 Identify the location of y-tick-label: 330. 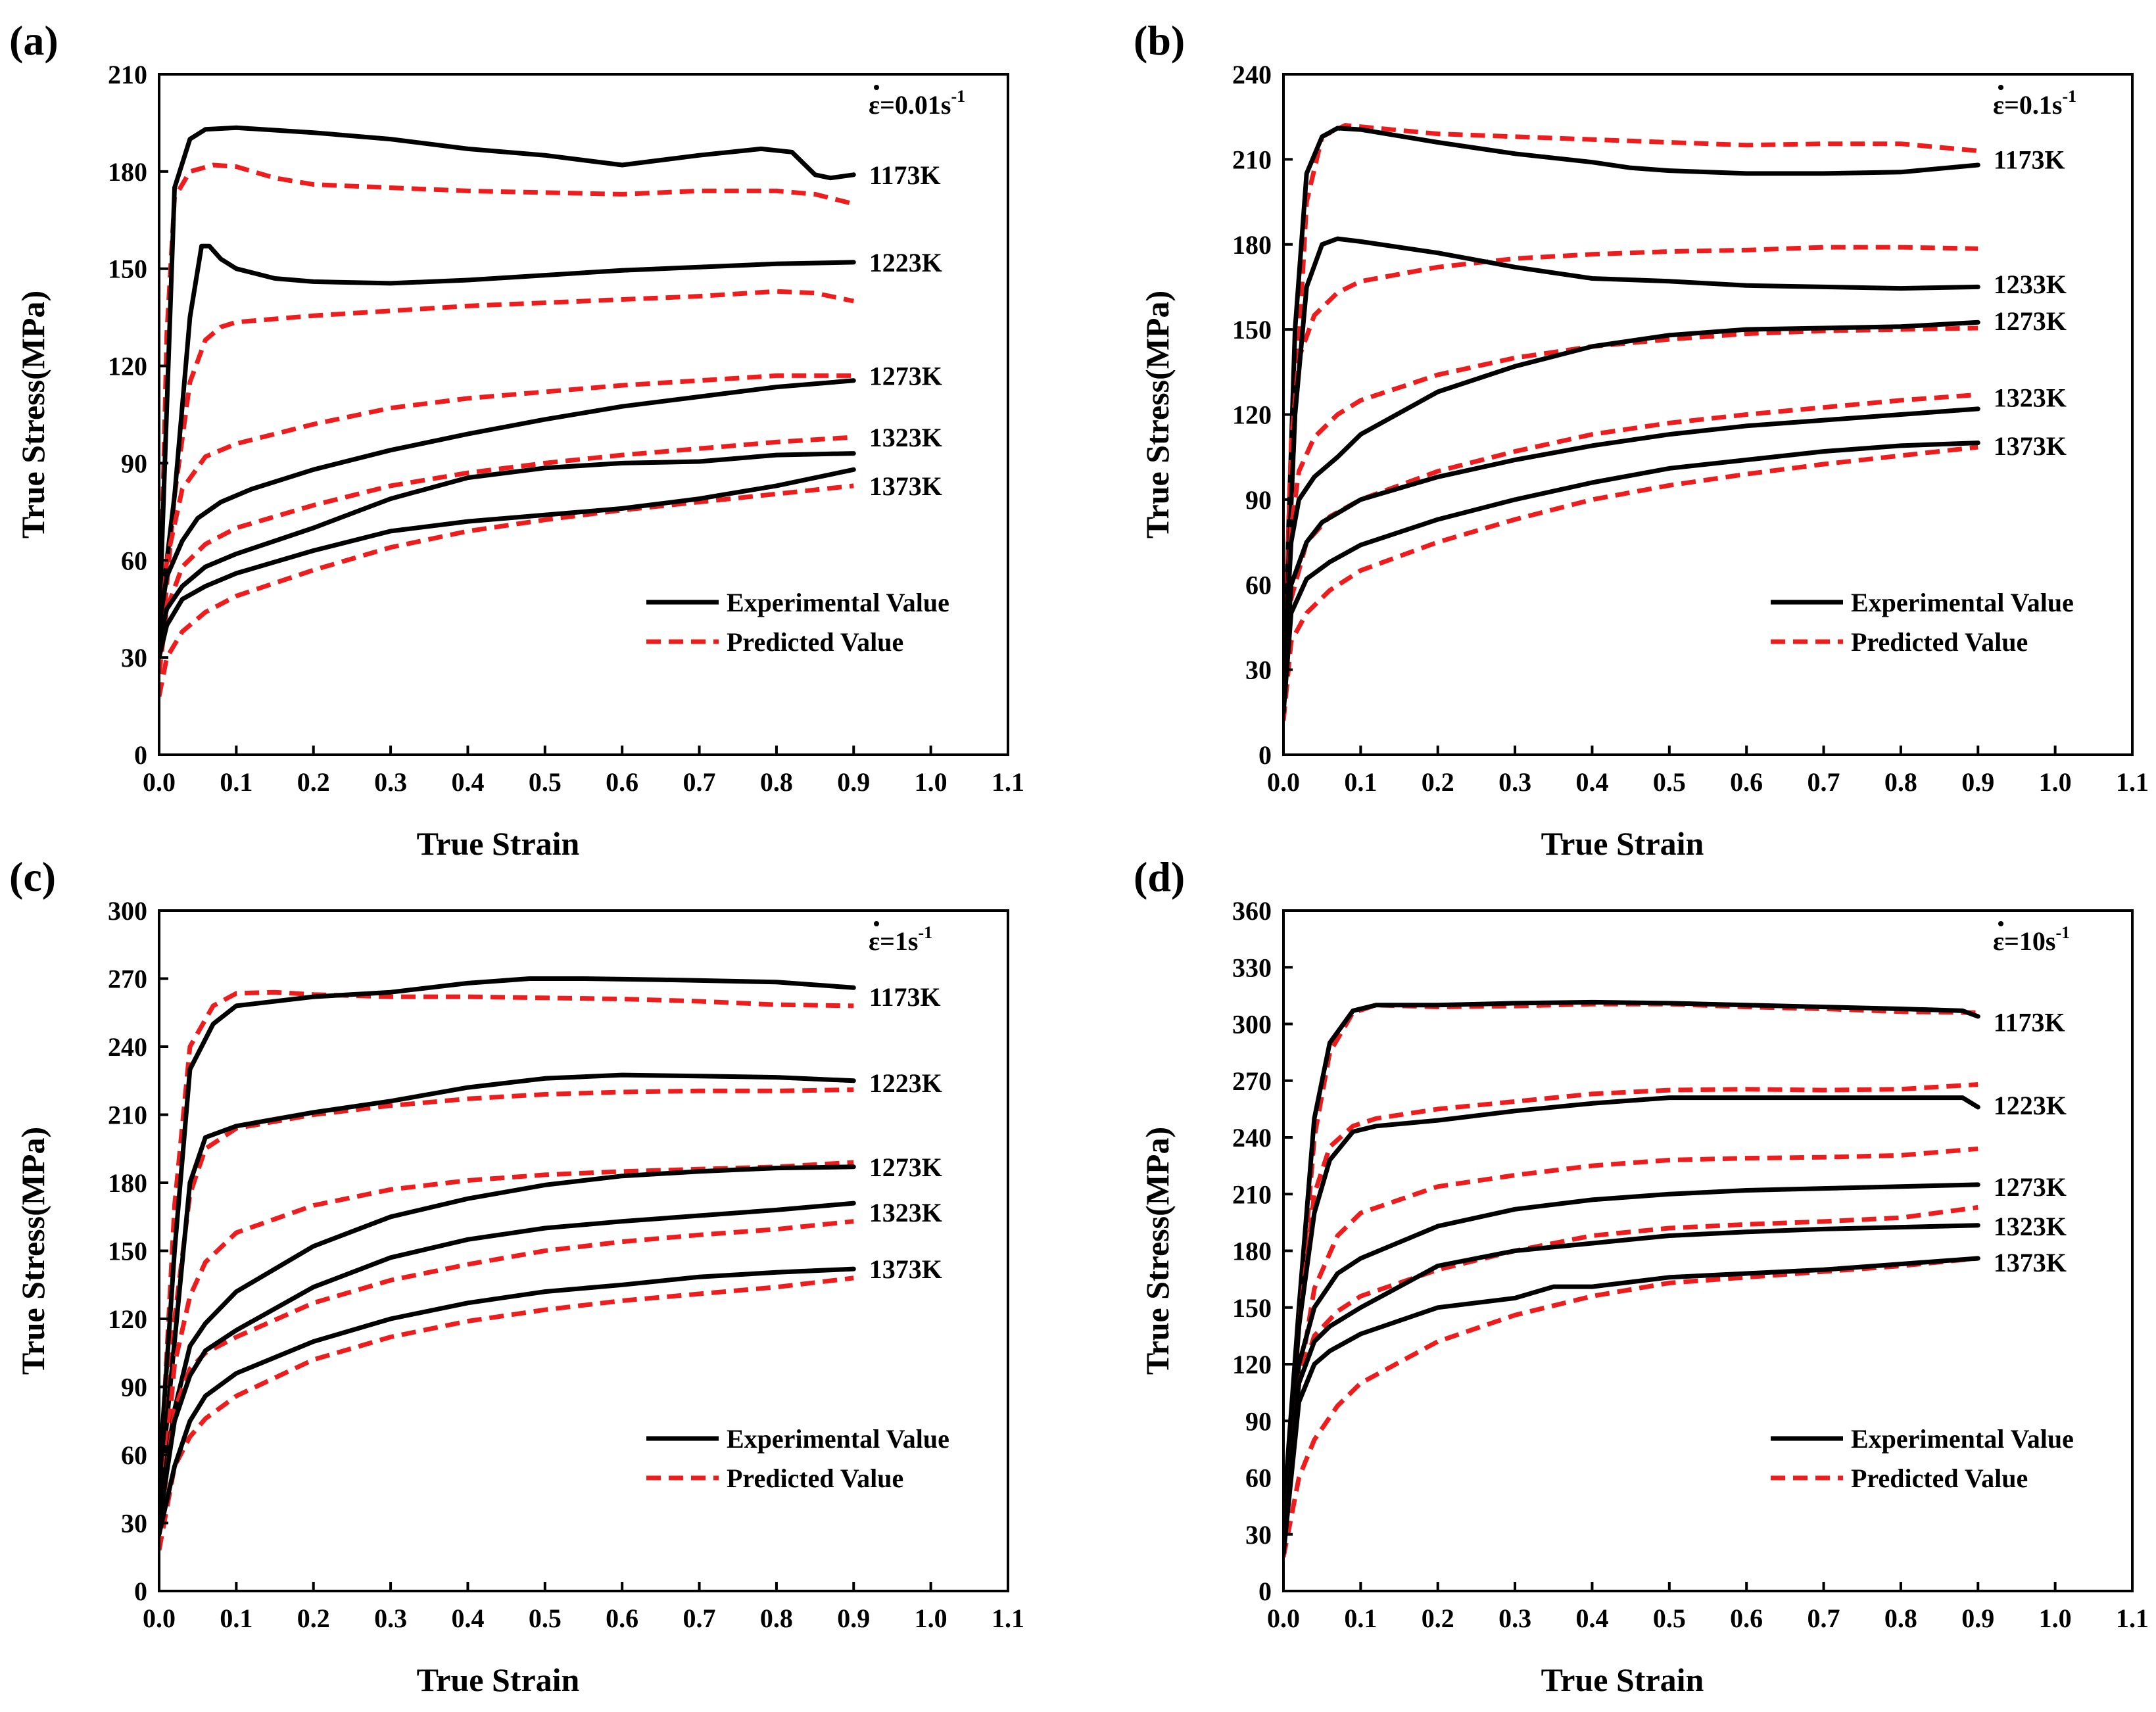
(1252, 967).